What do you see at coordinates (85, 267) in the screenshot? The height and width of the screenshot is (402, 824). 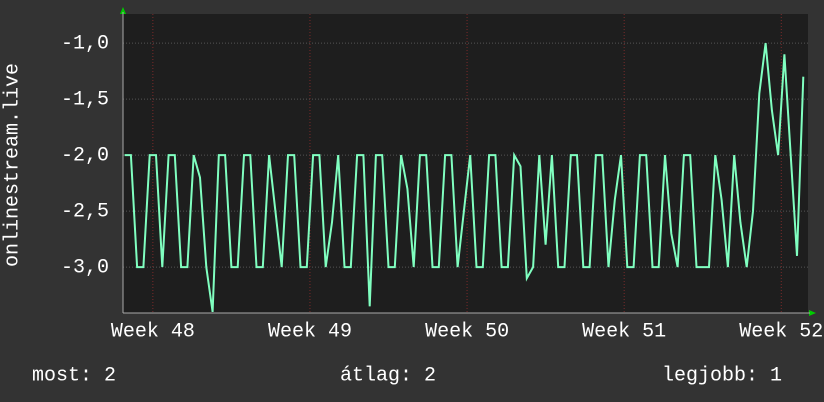 I see `y-tick-label: -3,0` at bounding box center [85, 267].